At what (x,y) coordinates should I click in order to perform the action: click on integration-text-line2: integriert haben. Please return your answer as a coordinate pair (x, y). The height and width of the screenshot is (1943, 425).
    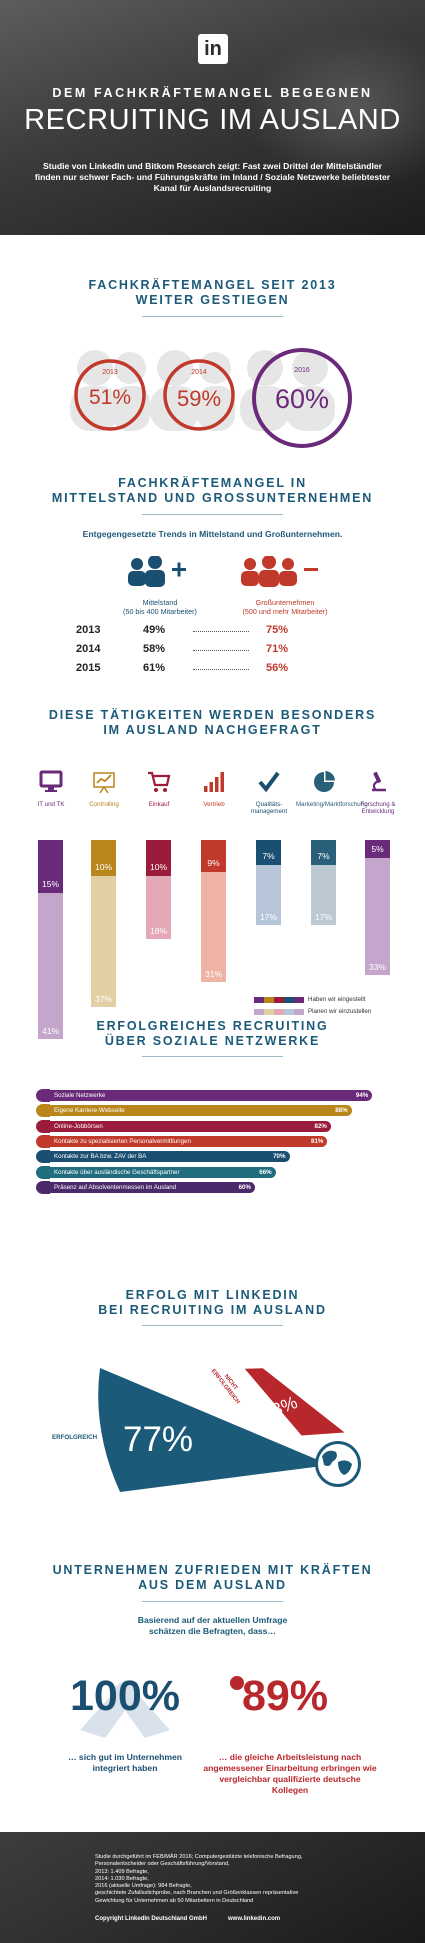
    Looking at the image, I should click on (125, 1768).